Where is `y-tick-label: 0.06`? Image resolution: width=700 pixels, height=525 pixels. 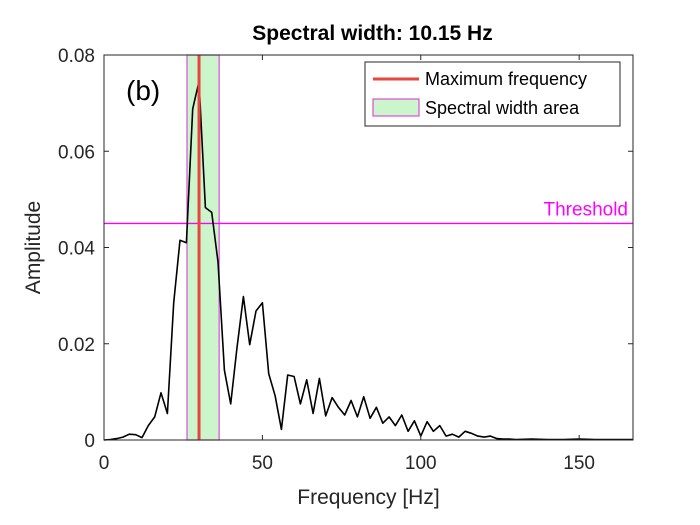 y-tick-label: 0.06 is located at coordinates (76, 152).